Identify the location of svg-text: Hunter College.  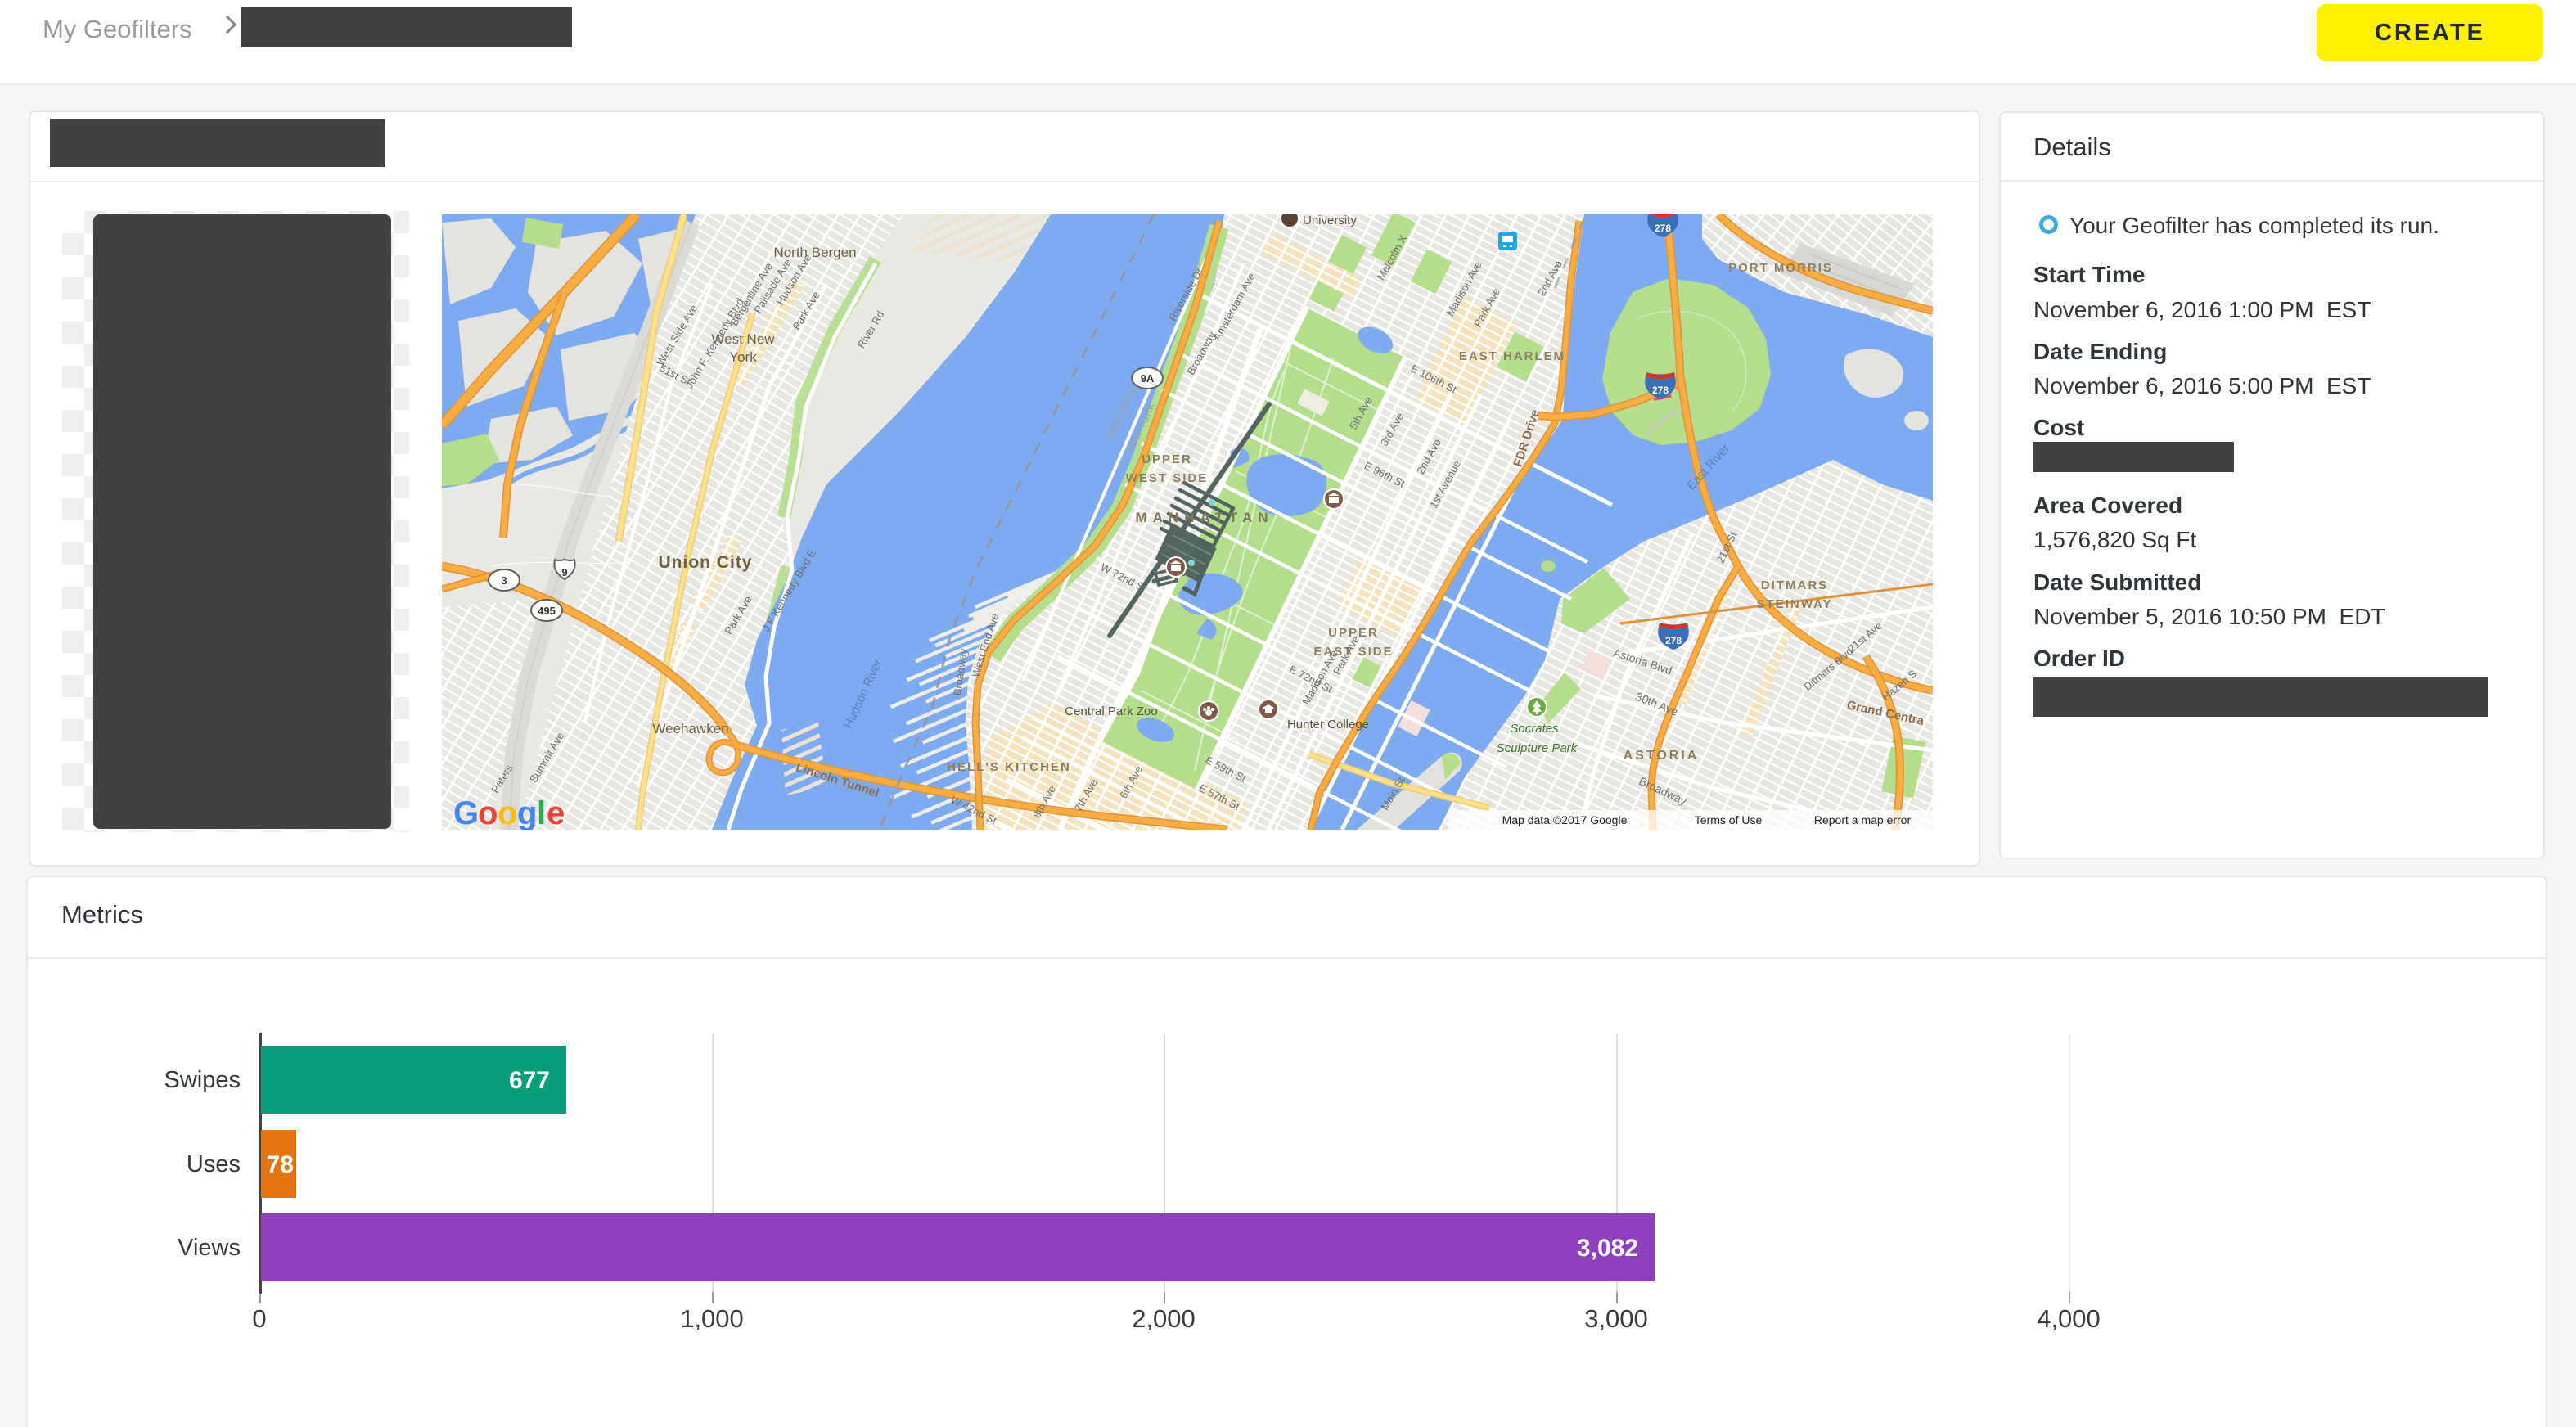
(1328, 725).